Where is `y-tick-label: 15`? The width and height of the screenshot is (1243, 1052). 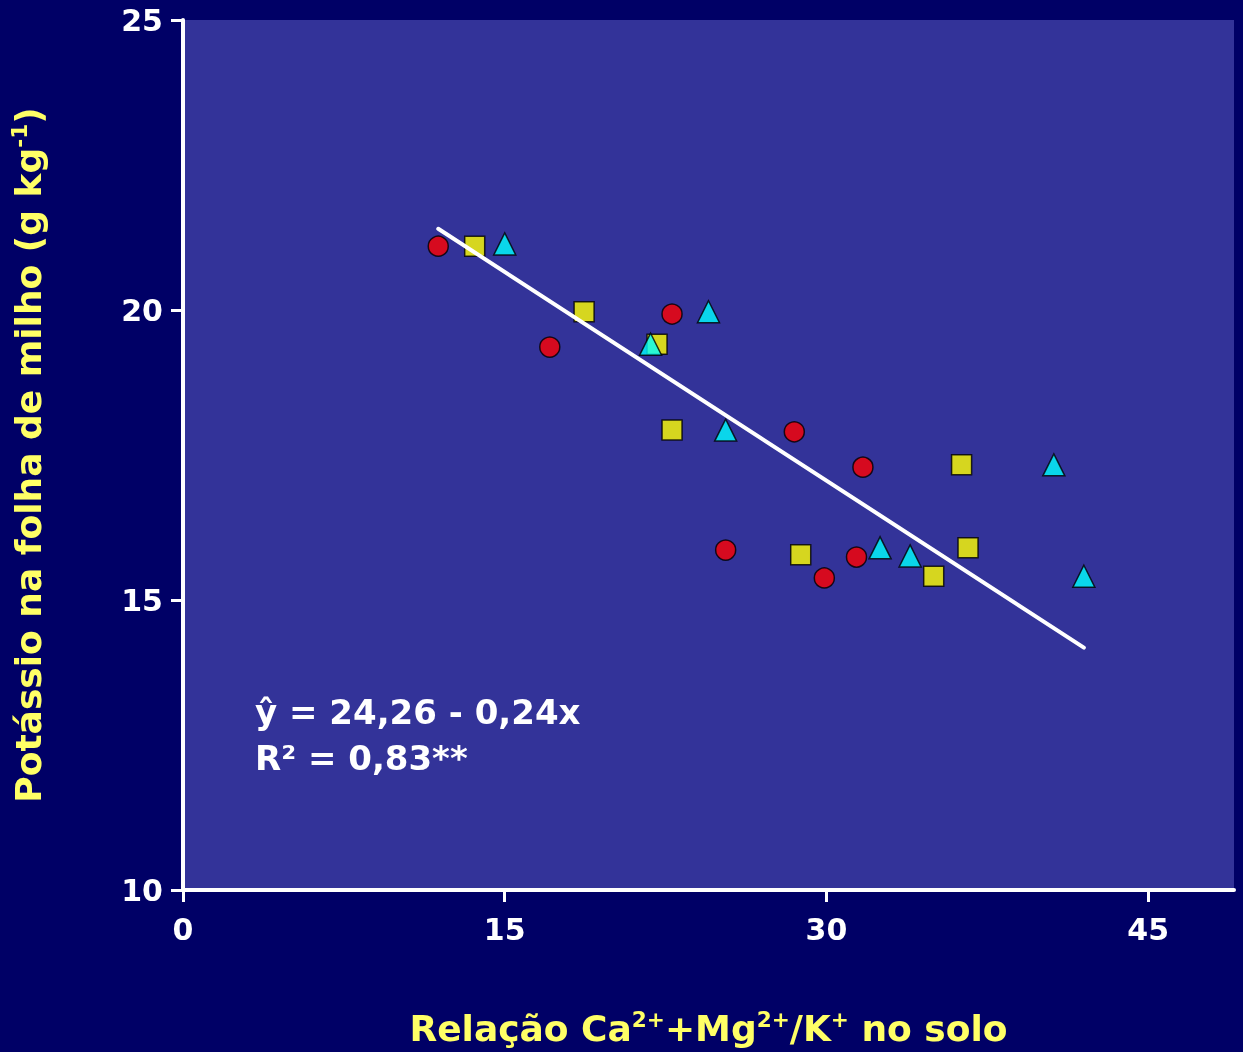
y-tick-label: 15 is located at coordinates (142, 600).